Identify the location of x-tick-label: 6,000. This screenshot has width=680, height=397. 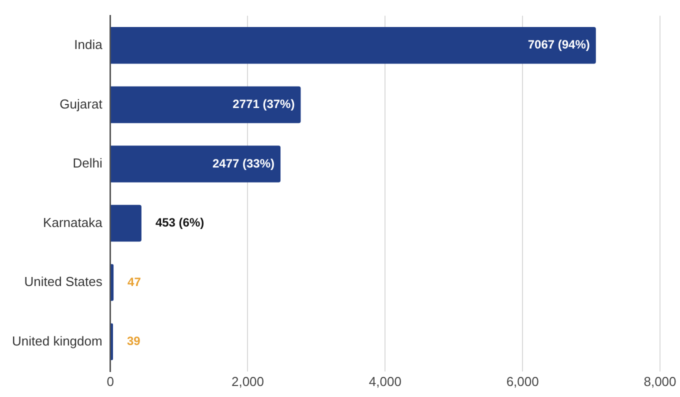
(522, 381).